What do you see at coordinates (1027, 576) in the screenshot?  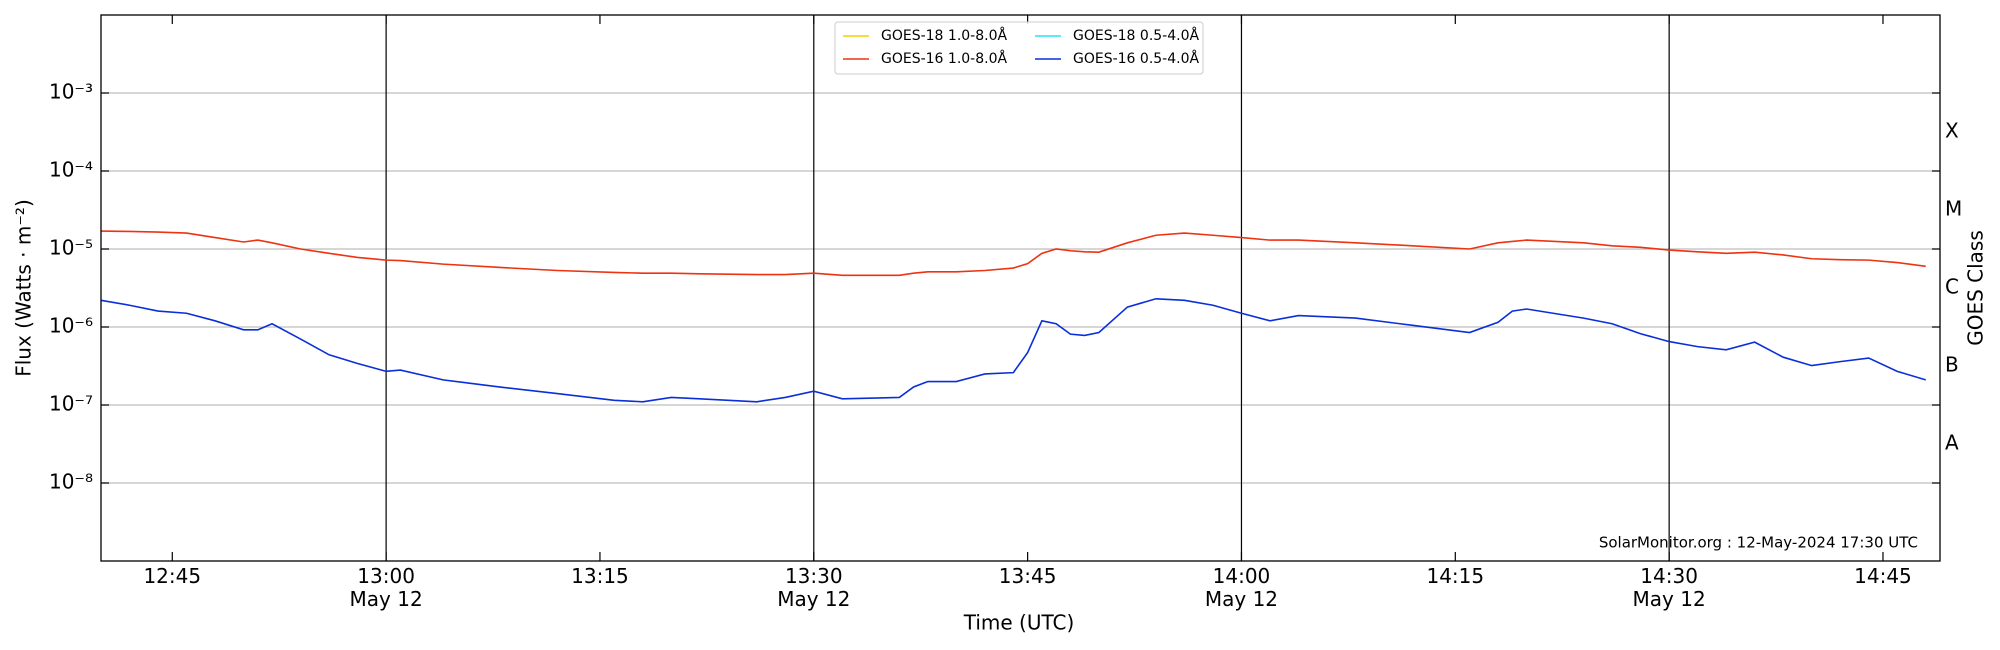 I see `x-tick-label: 13:45` at bounding box center [1027, 576].